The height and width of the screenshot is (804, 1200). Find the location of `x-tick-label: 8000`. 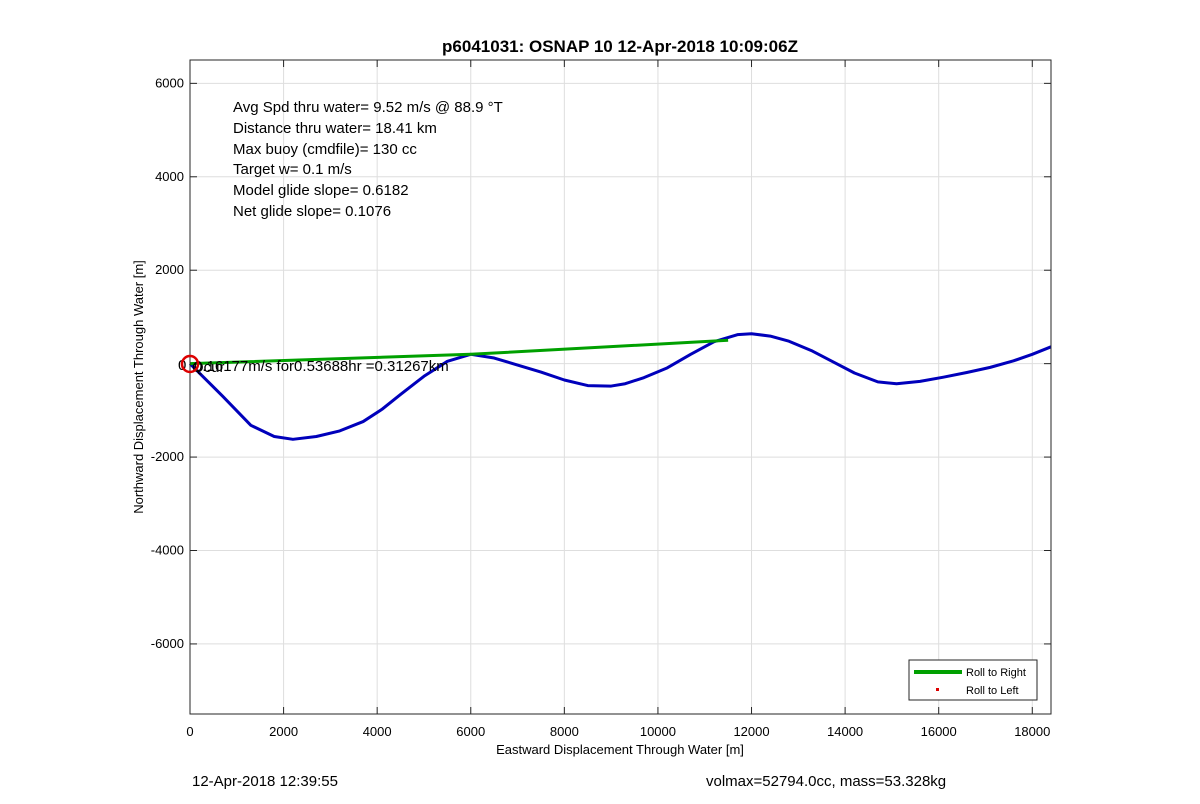

x-tick-label: 8000 is located at coordinates (564, 731).